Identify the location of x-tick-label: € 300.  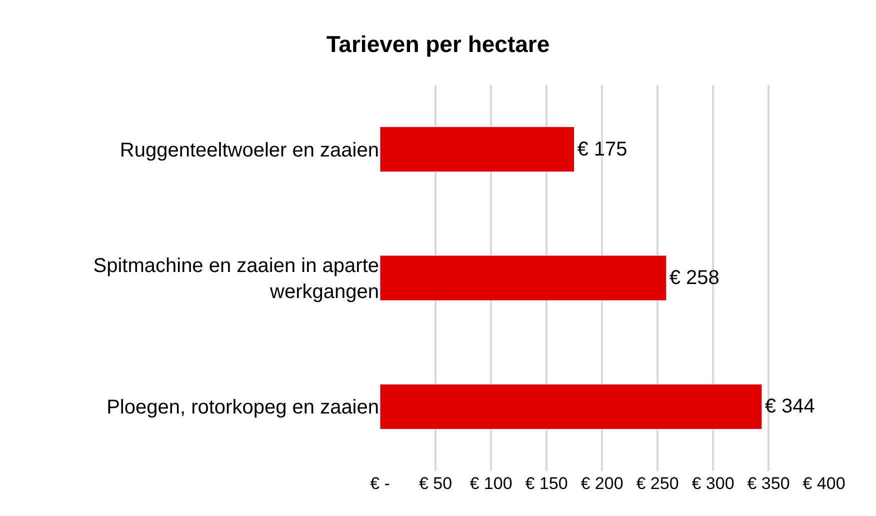
(713, 483).